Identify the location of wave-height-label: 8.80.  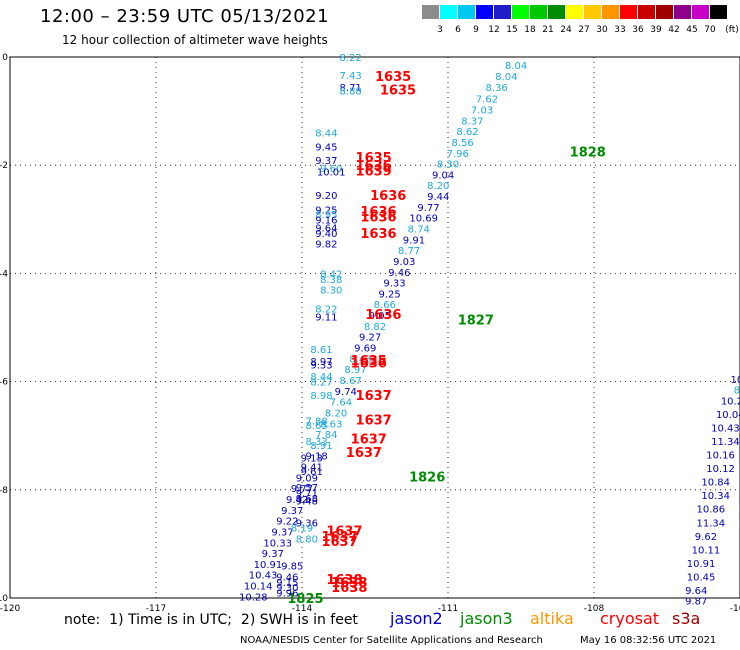
(307, 539).